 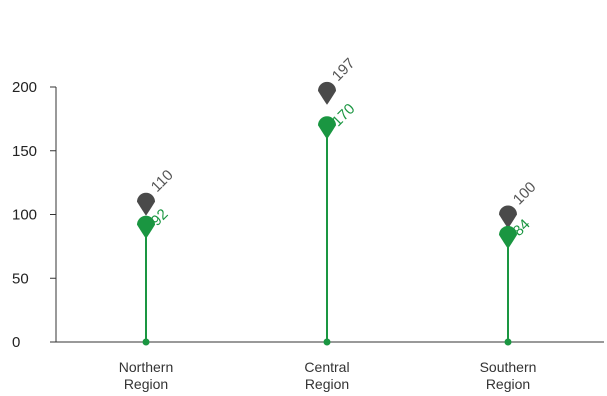 I want to click on series-1-data-label: 100, so click(x=525, y=194).